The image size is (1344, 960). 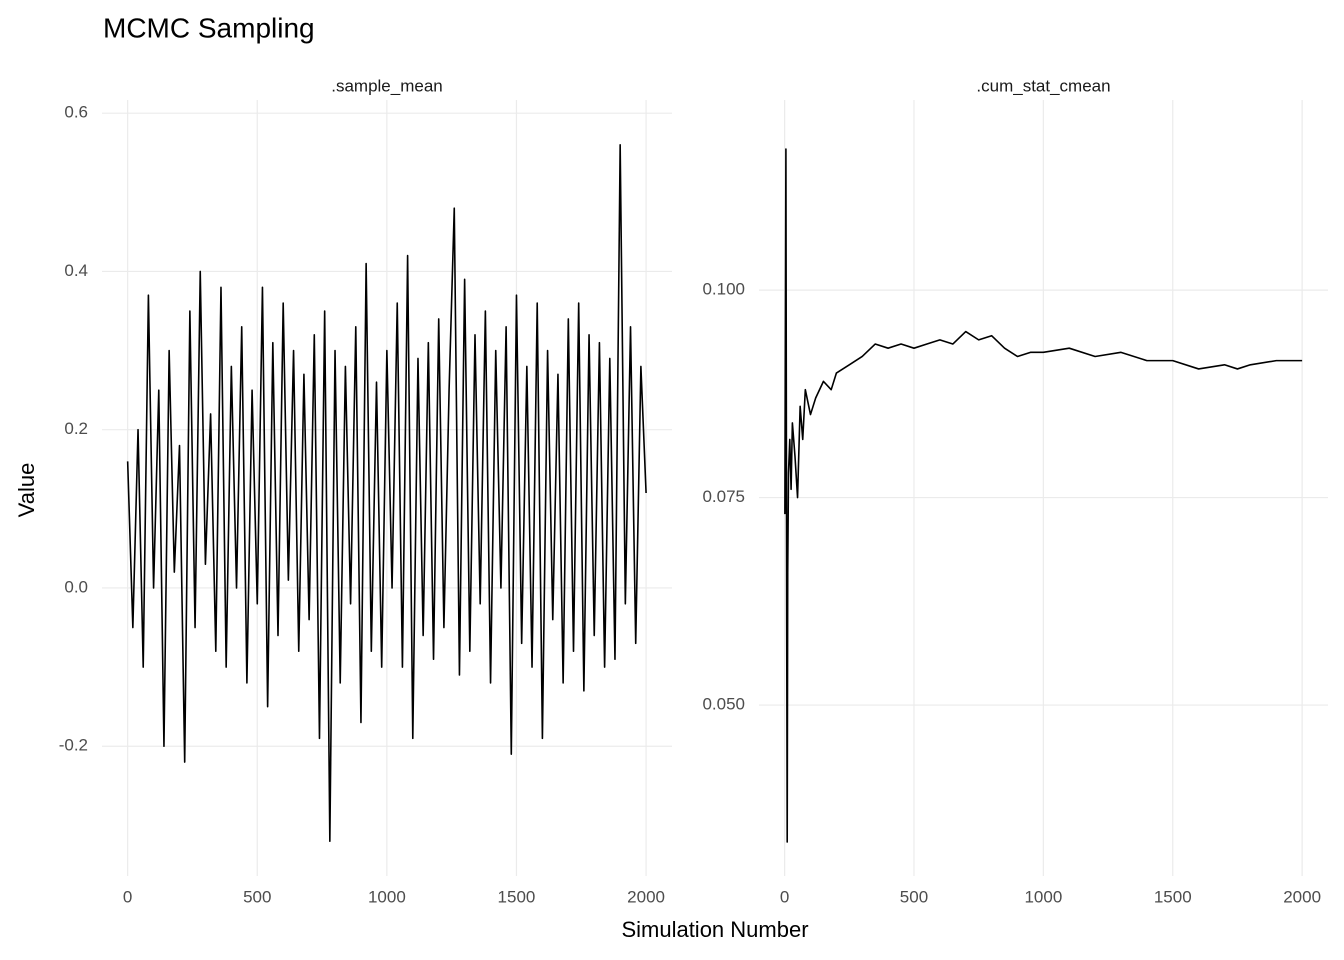 I want to click on y-tick-label: 0.2, so click(x=76, y=428).